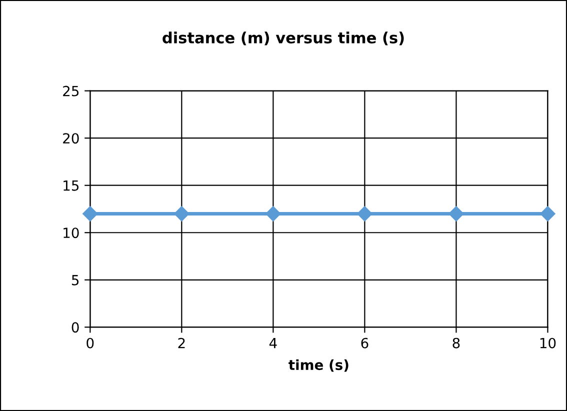 The image size is (567, 411). Describe the element at coordinates (181, 343) in the screenshot. I see `x-tick-label: 2` at that location.